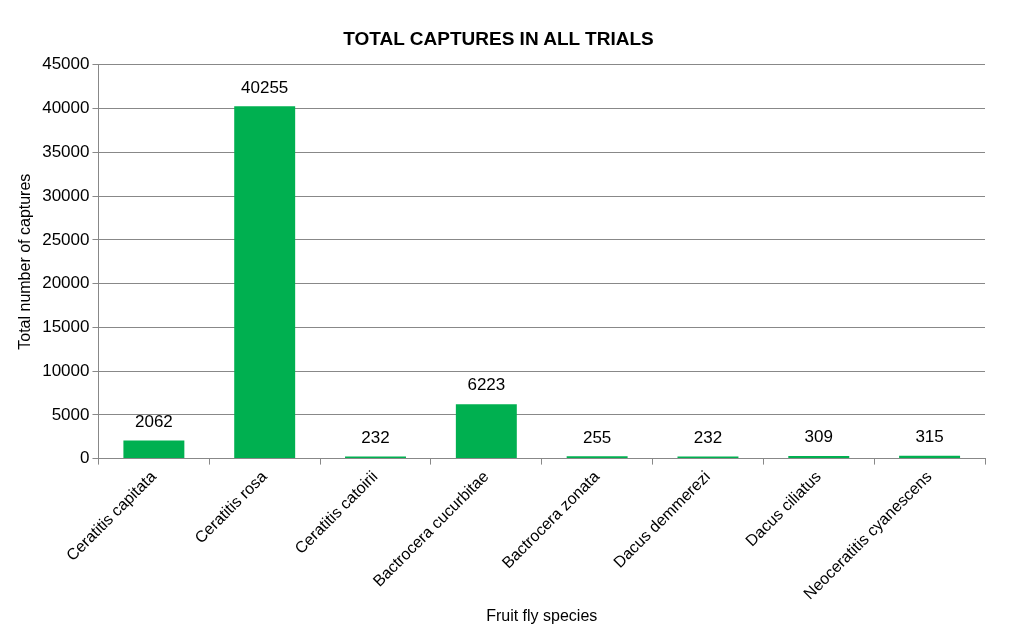  Describe the element at coordinates (66, 151) in the screenshot. I see `y-tick-label: 35000` at that location.